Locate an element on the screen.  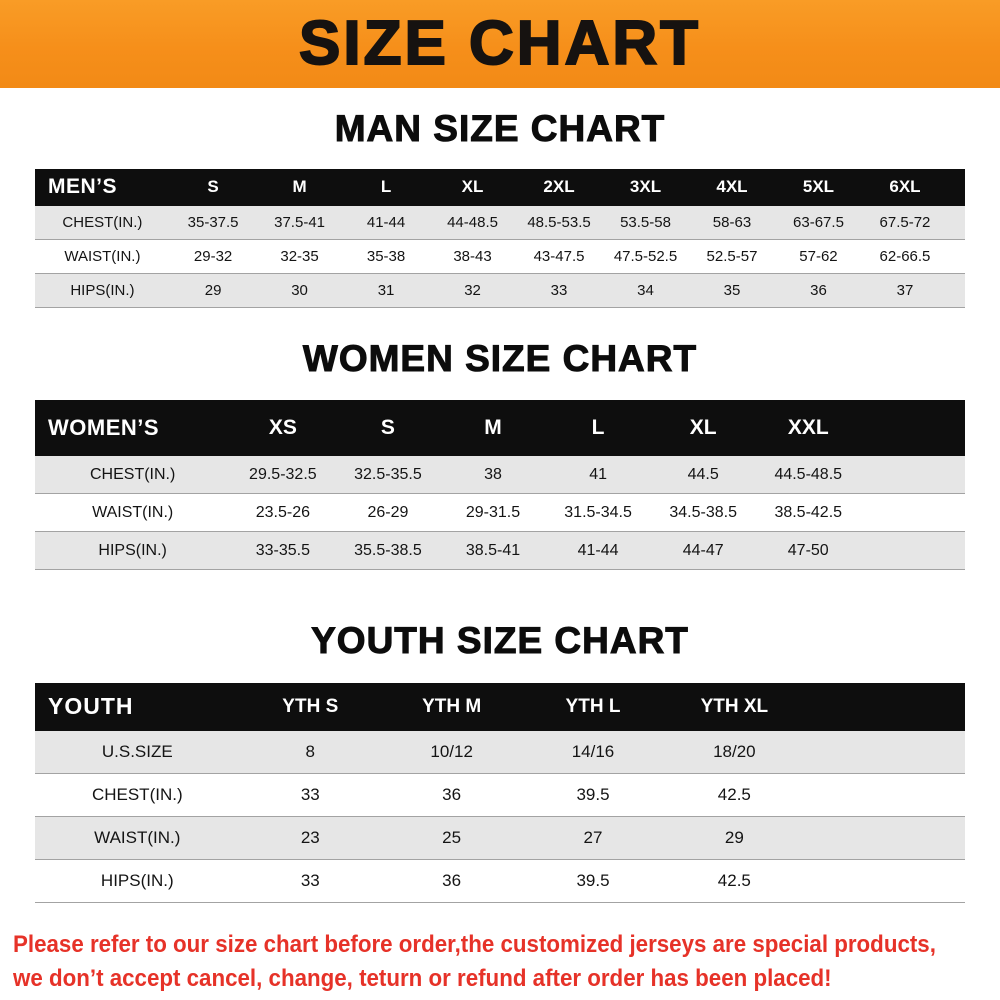
value-cell: 38 is located at coordinates (493, 475).